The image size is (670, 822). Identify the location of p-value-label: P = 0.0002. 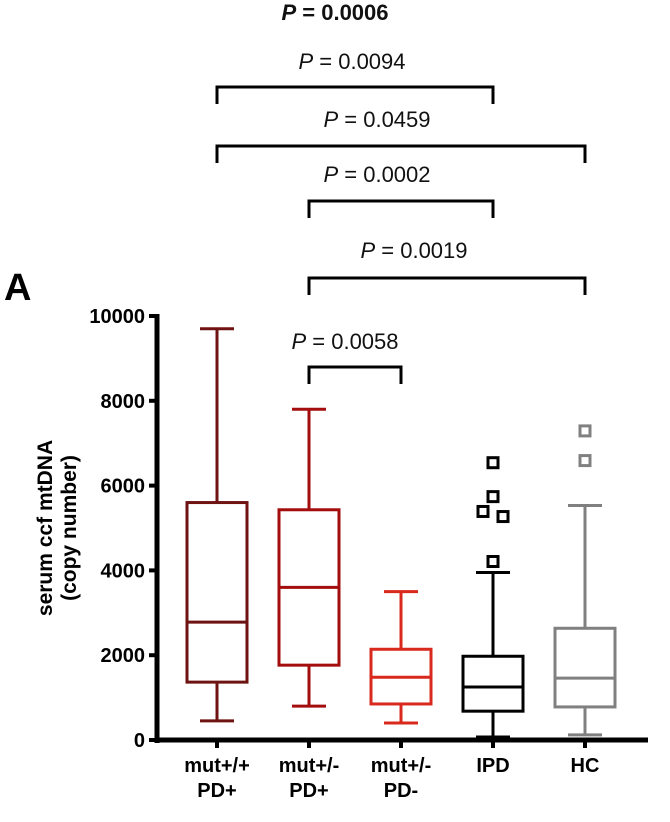
(376, 174).